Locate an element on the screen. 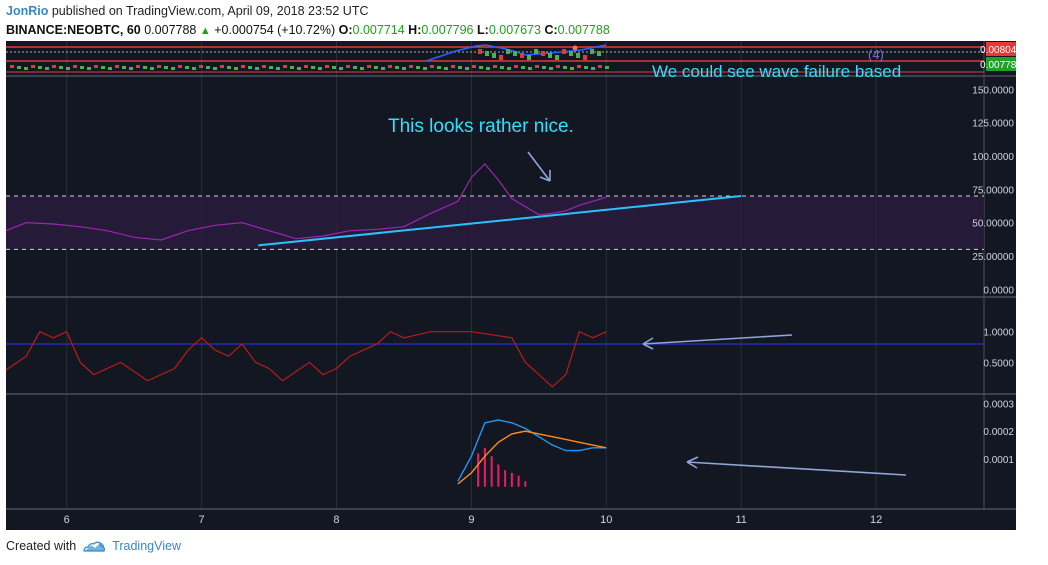 Image resolution: width=1048 pixels, height=565 pixels. high-label: H: is located at coordinates (415, 30).